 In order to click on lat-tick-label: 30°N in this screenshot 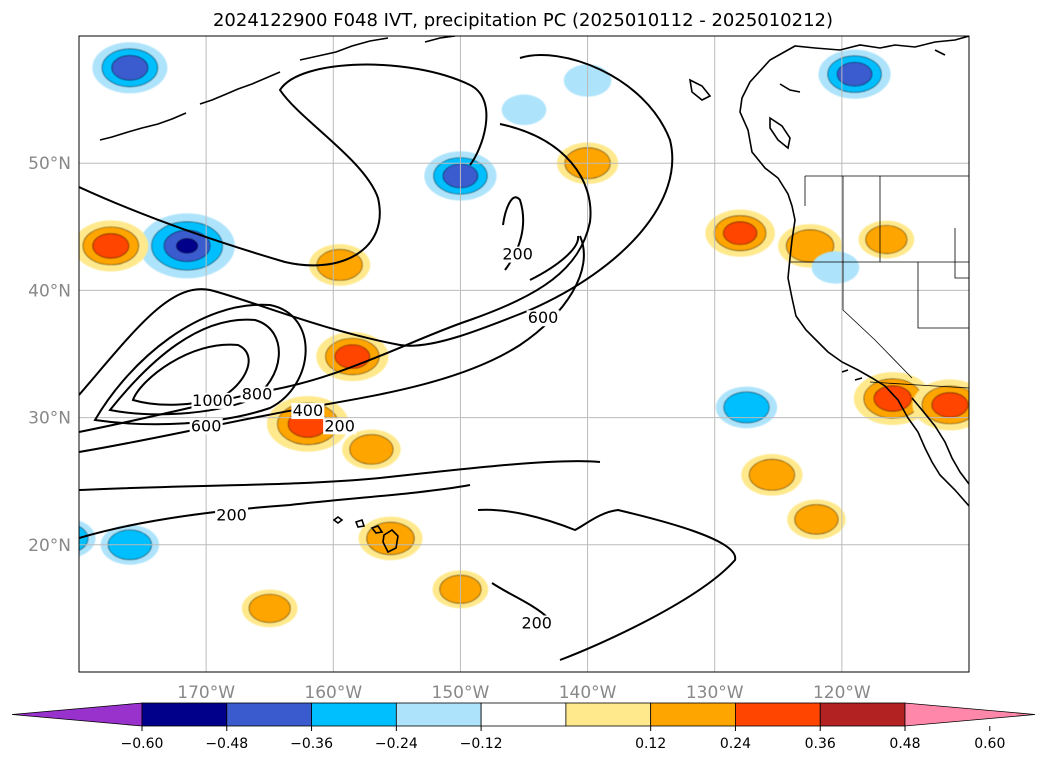, I will do `click(49, 419)`.